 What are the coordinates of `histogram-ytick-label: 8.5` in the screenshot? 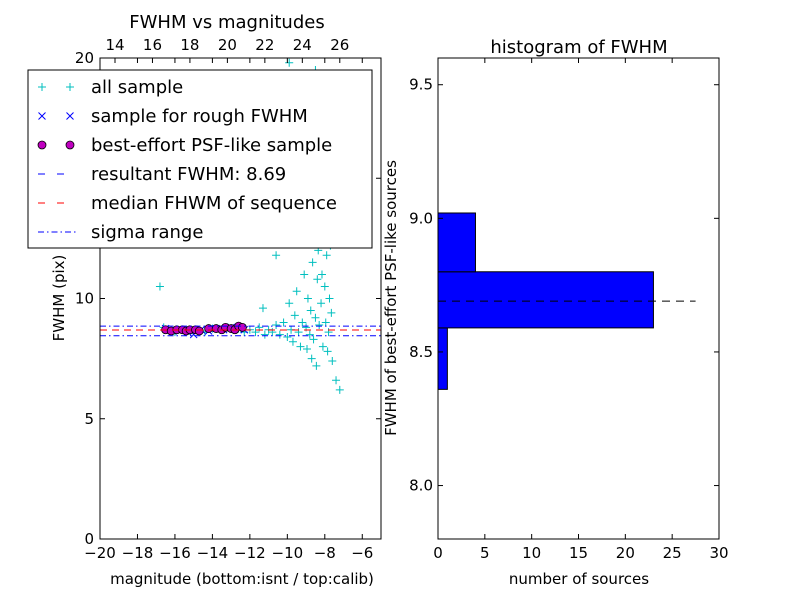 It's located at (421, 352).